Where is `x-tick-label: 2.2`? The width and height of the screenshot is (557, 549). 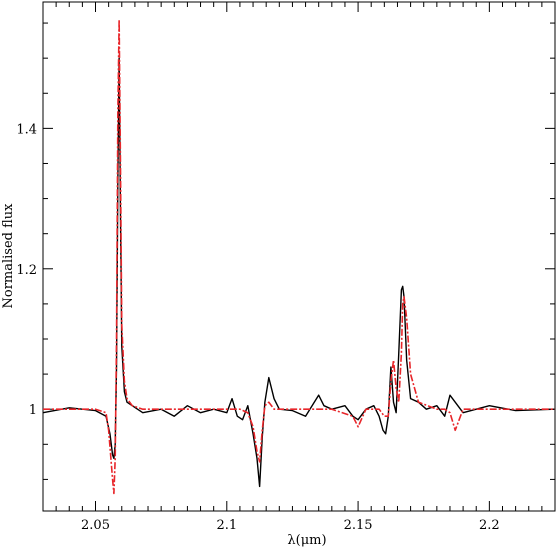 x-tick-label: 2.2 is located at coordinates (489, 525).